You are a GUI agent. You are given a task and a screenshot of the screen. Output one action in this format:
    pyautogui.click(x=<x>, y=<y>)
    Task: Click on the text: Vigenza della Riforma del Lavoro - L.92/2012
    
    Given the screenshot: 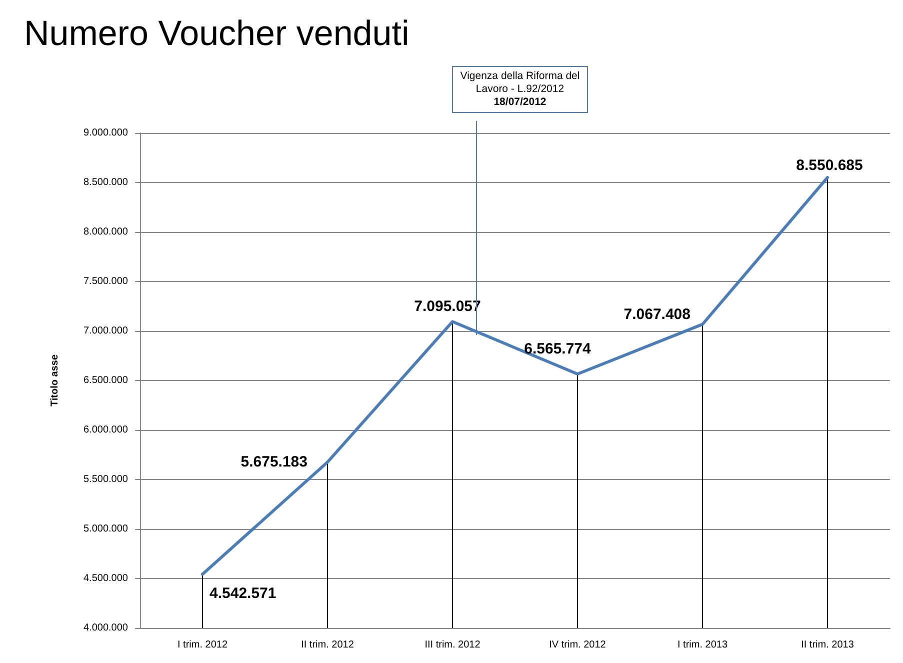 What is the action you would take?
    pyautogui.click(x=520, y=83)
    